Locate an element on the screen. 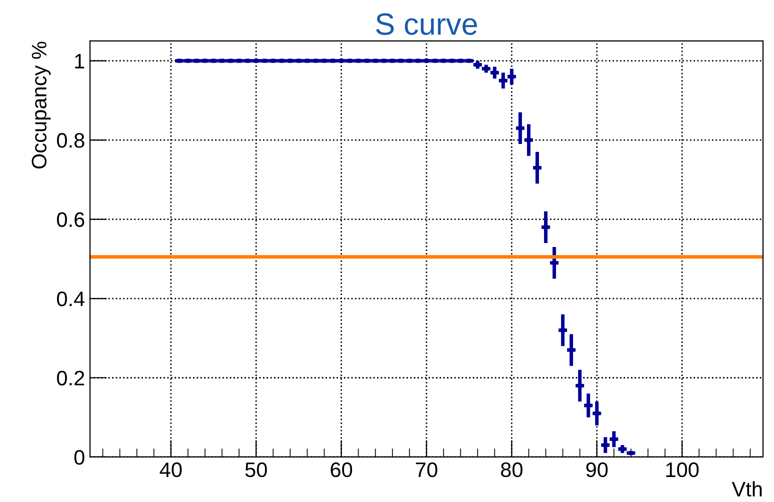 This screenshot has height=502, width=774. x-tick-label: 90 is located at coordinates (597, 470).